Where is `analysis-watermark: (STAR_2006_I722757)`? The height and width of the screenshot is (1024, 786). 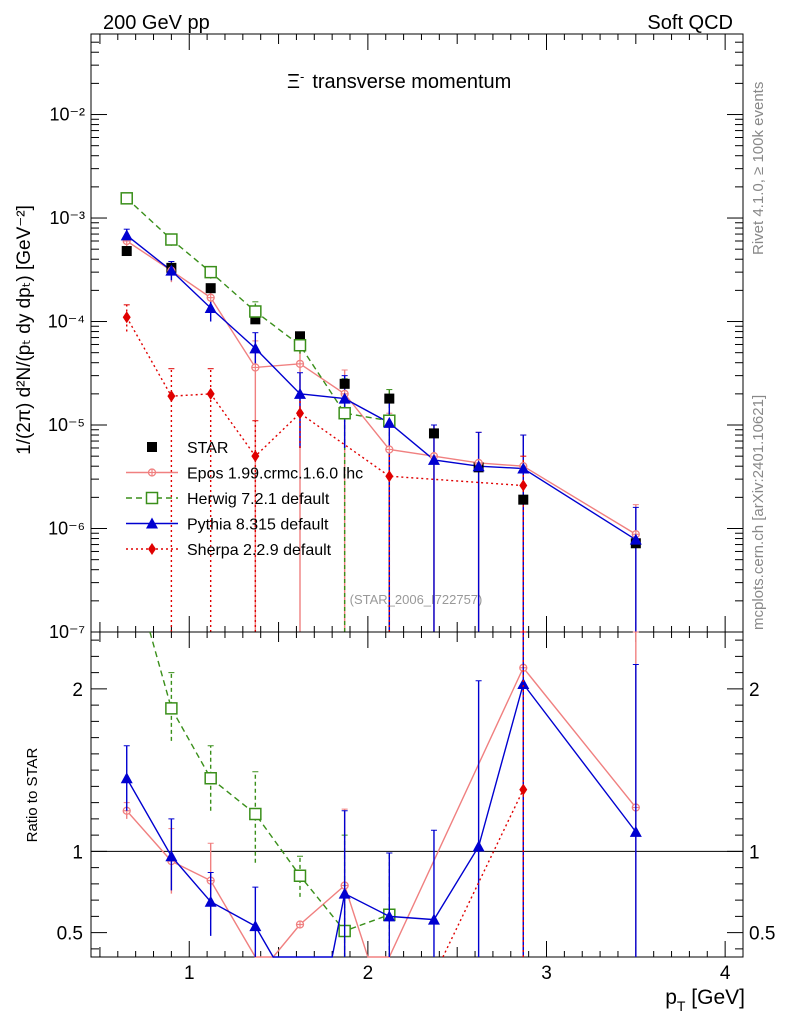
analysis-watermark: (STAR_2006_I722757) is located at coordinates (416, 599).